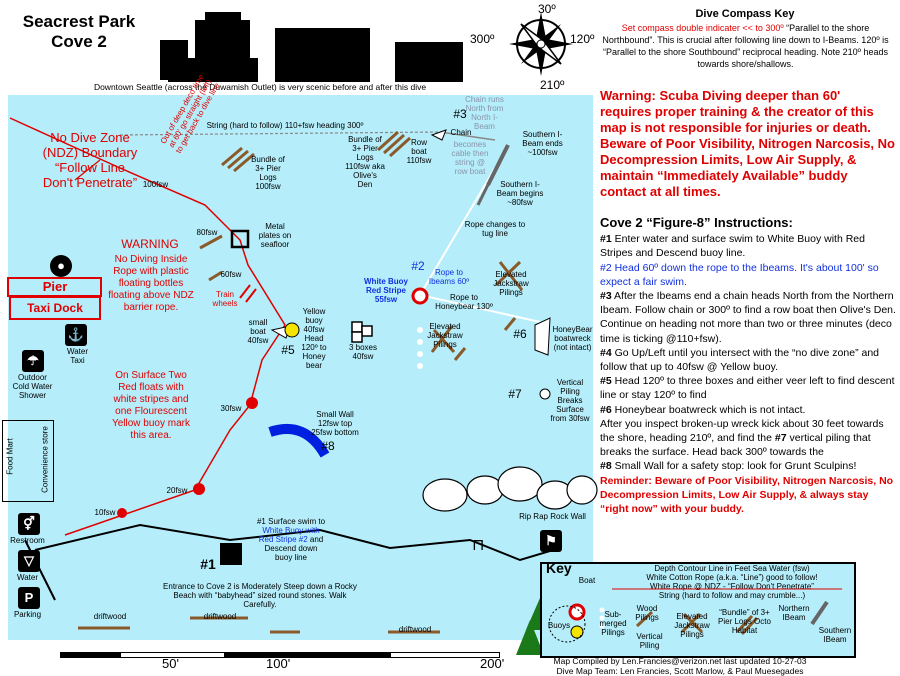 This screenshot has height=676, width=900. I want to click on depth-100: 100fsw, so click(155, 184).